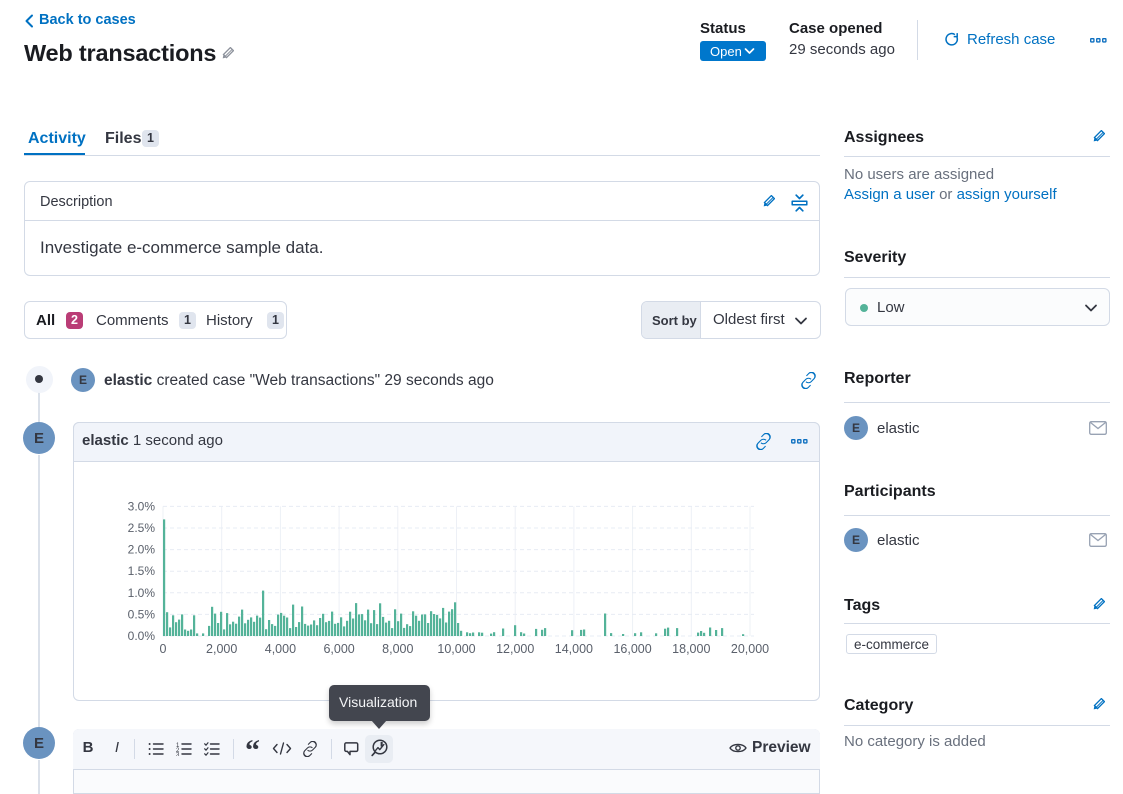 The image size is (1123, 794). What do you see at coordinates (178, 746) in the screenshot?
I see `svg-text: 1` at bounding box center [178, 746].